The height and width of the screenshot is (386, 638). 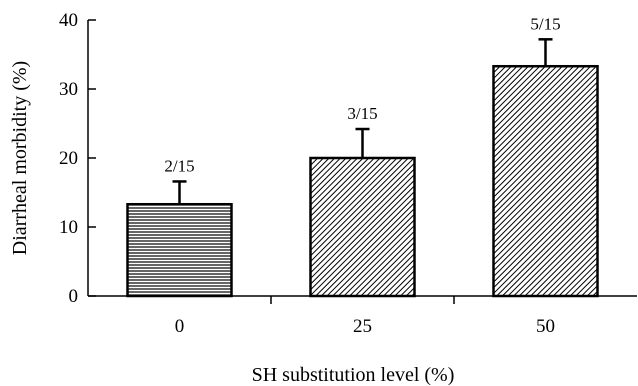 What do you see at coordinates (353, 375) in the screenshot?
I see `x-axis-title: SH substitution level (%)` at bounding box center [353, 375].